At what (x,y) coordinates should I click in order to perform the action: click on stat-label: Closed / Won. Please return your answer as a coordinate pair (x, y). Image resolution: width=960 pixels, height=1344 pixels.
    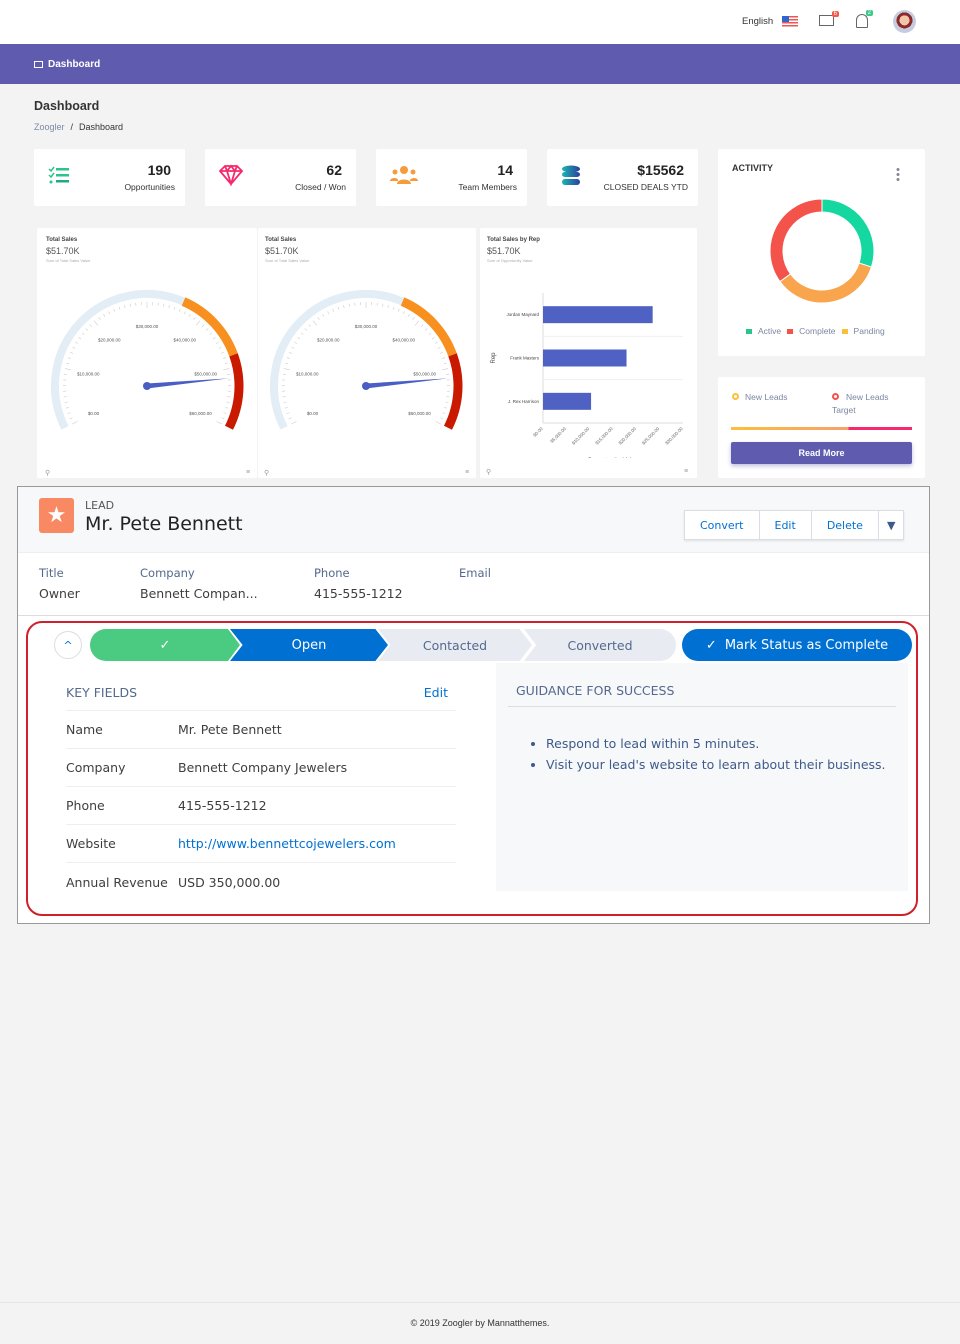
    Looking at the image, I should click on (320, 187).